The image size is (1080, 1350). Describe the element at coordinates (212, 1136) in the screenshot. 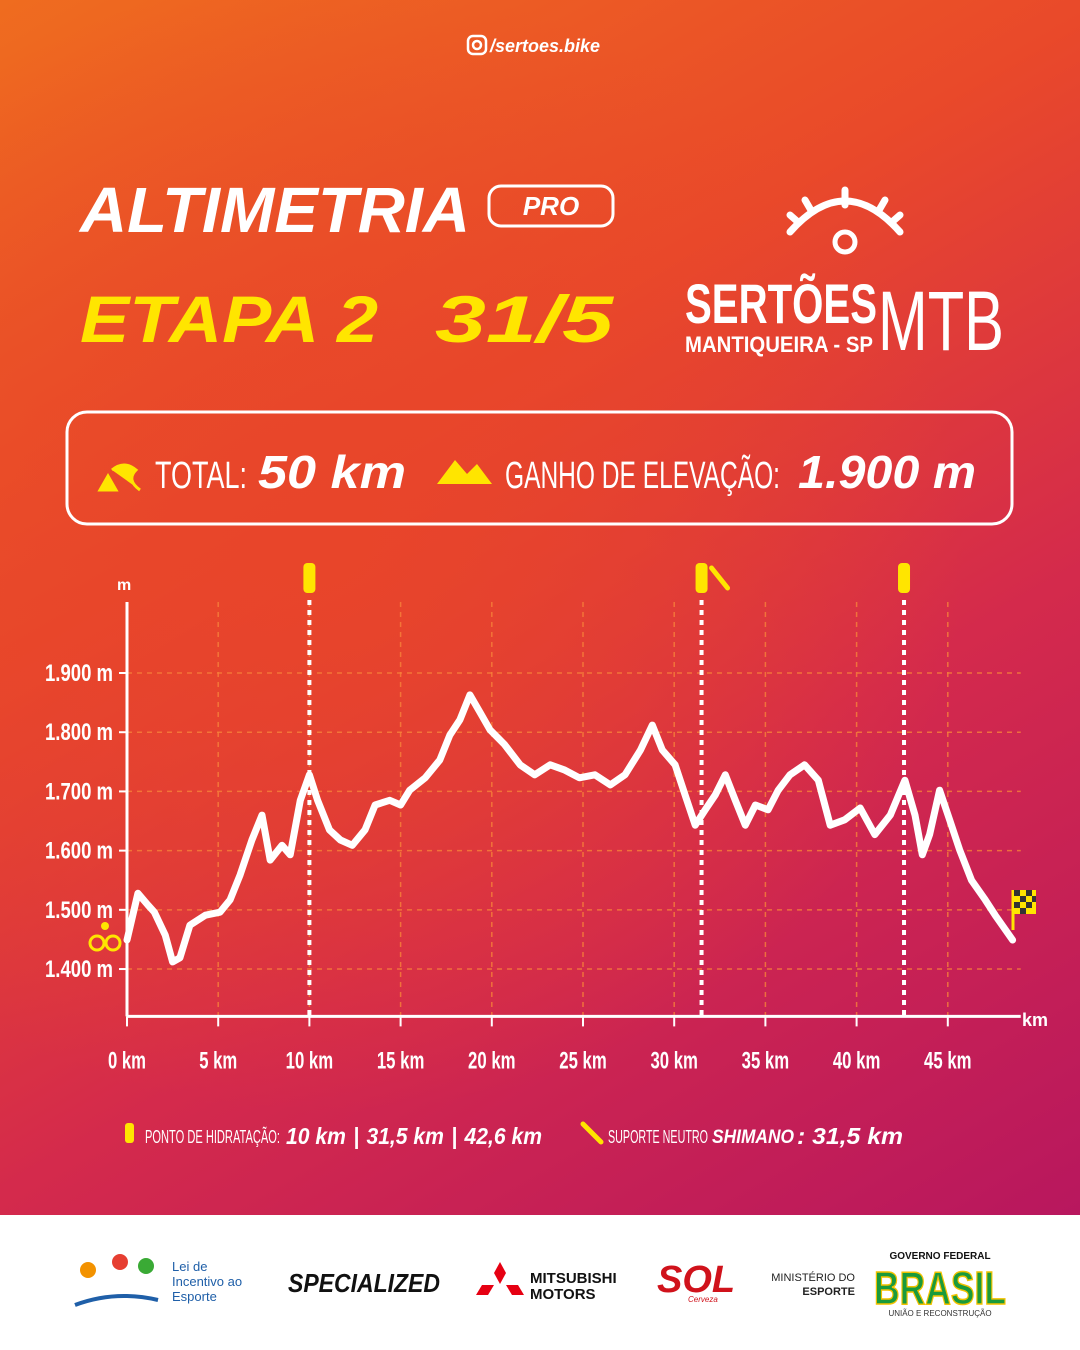

I see `hydration-label: PONTO DE HIDRATAÇÃO:` at that location.